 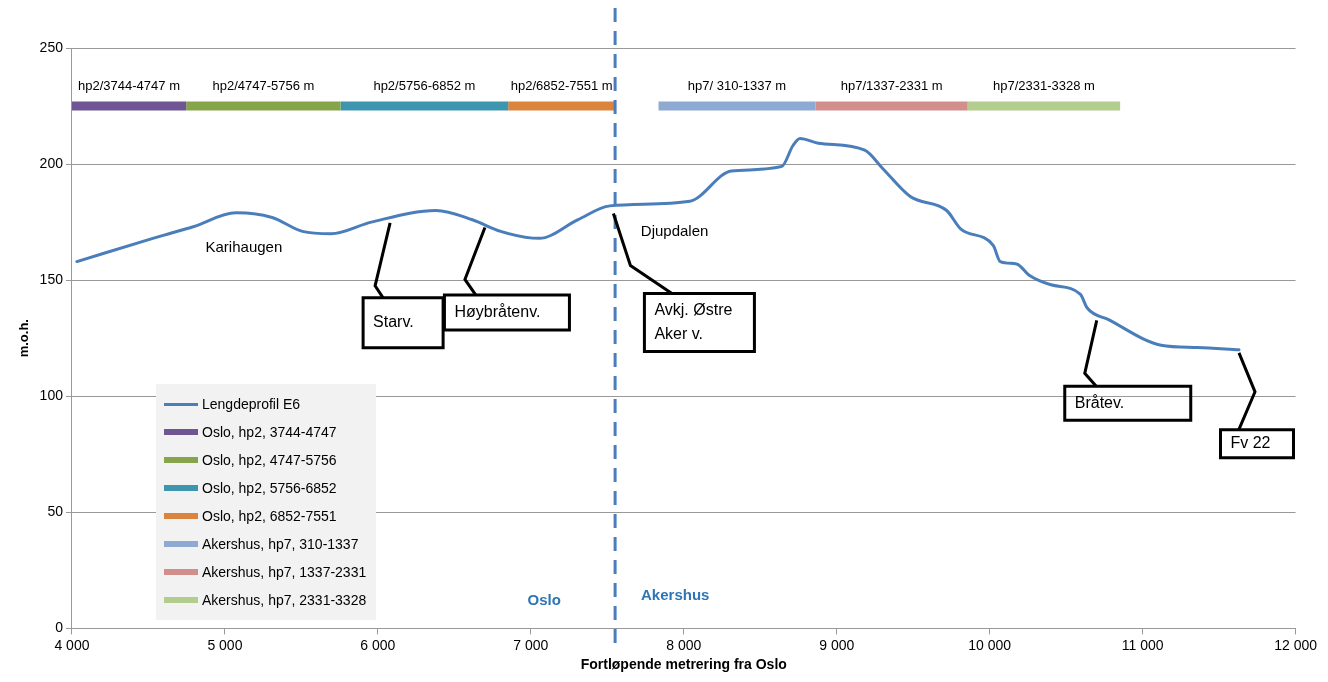 What do you see at coordinates (1250, 443) in the screenshot?
I see `annotation: Fv 22` at bounding box center [1250, 443].